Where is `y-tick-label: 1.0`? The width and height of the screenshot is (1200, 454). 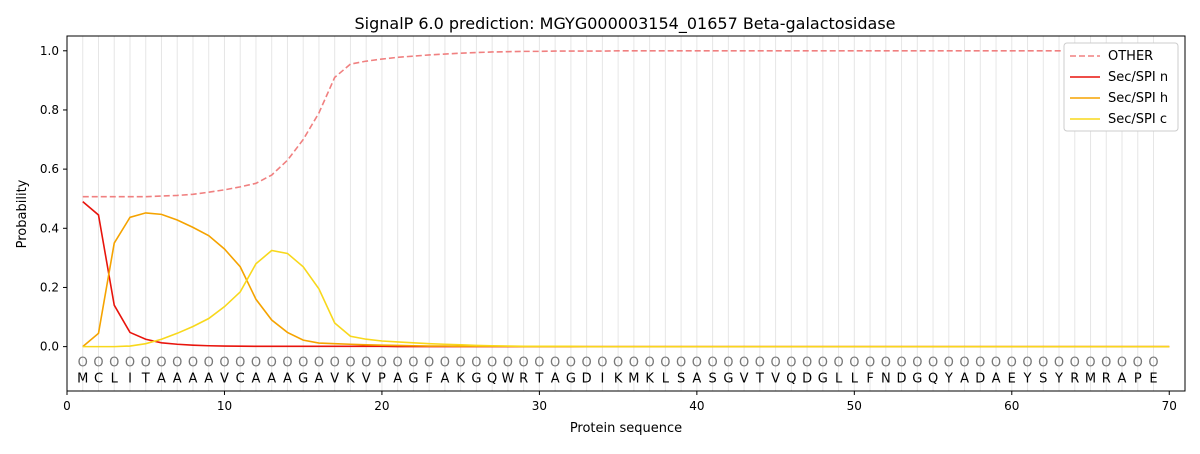 y-tick-label: 1.0 is located at coordinates (49, 51).